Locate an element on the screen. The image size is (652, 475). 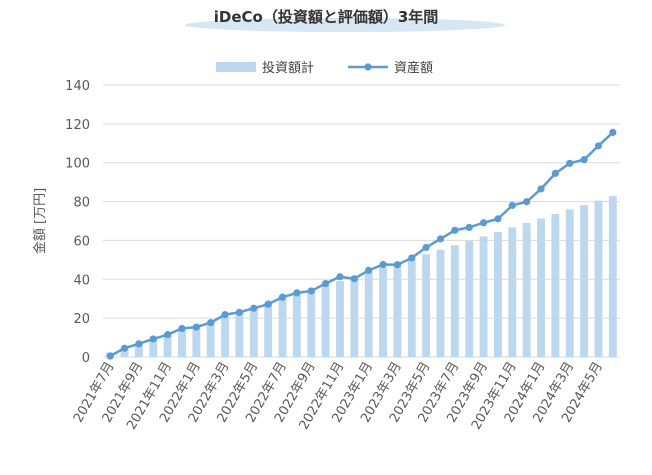
legend-line-marker is located at coordinates (368, 67).